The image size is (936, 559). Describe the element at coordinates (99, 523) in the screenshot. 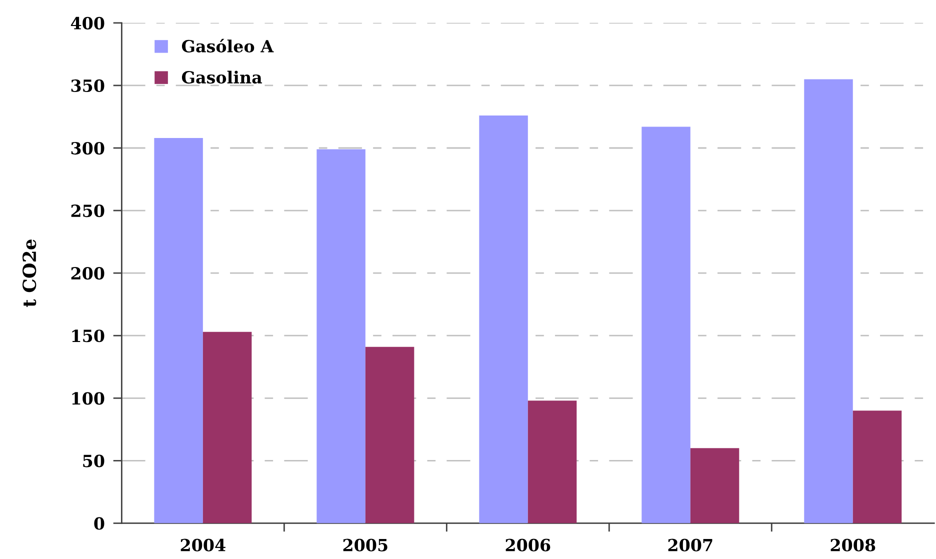

I see `y-tick-label: 0` at that location.